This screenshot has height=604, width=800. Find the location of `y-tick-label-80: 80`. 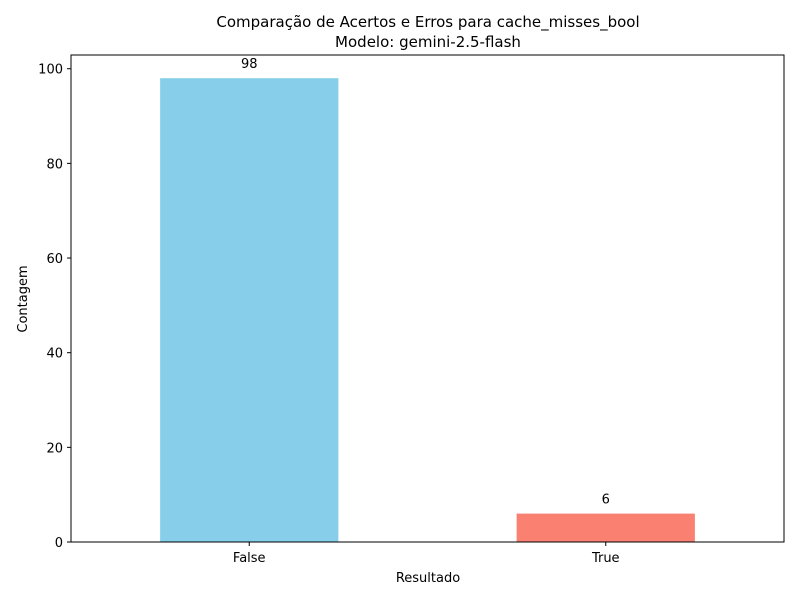

y-tick-label-80: 80 is located at coordinates (54, 164).